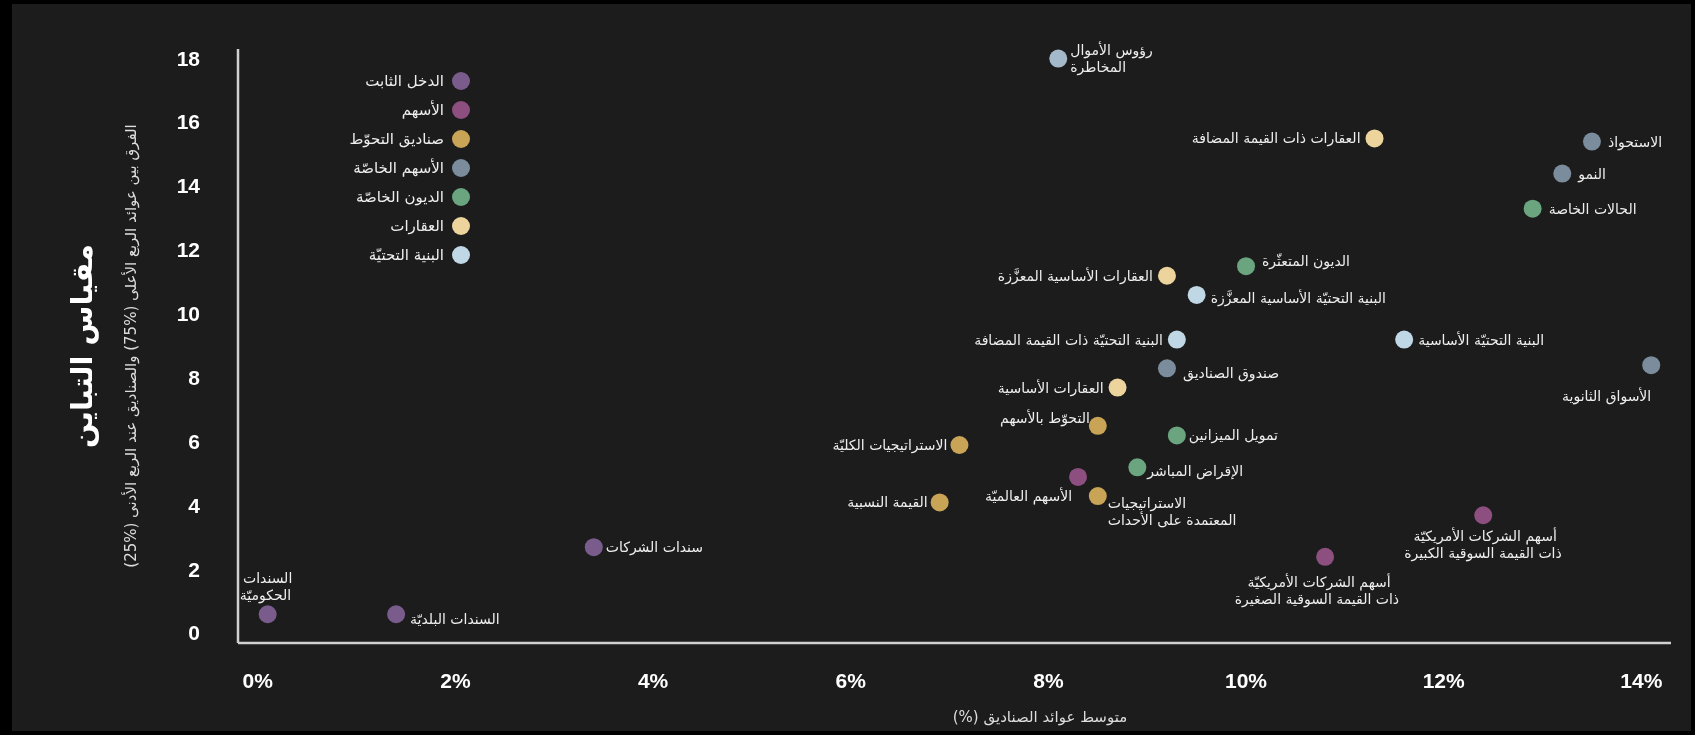 The width and height of the screenshot is (1695, 735). Describe the element at coordinates (194, 633) in the screenshot. I see `y-tick-label: 0` at that location.